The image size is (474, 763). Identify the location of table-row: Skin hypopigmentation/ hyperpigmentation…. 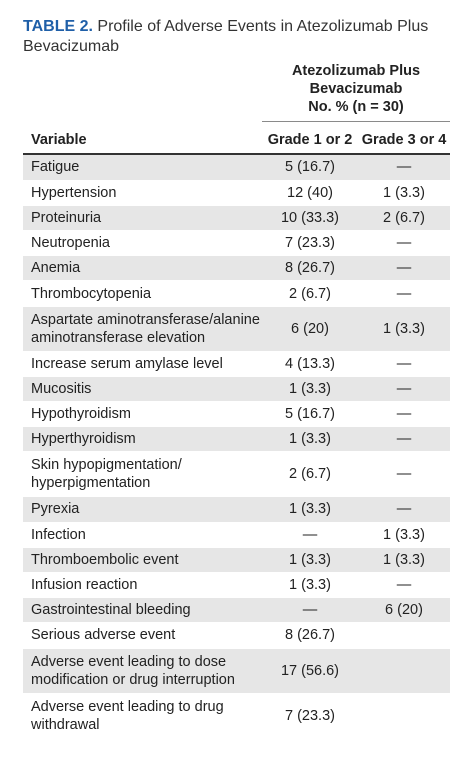
(236, 474).